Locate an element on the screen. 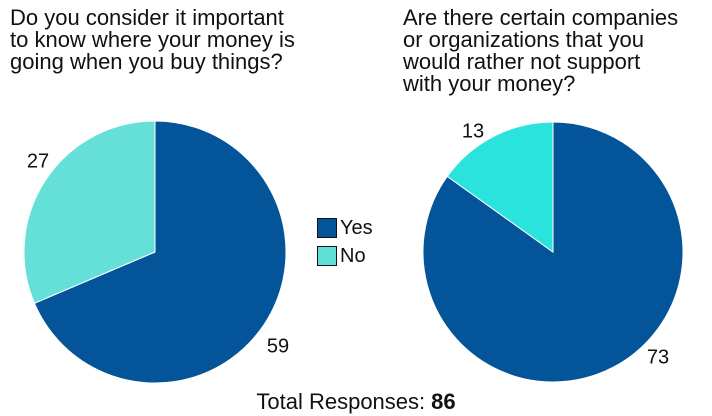 Image resolution: width=712 pixels, height=416 pixels. chart-1-slice-no is located at coordinates (89, 212).